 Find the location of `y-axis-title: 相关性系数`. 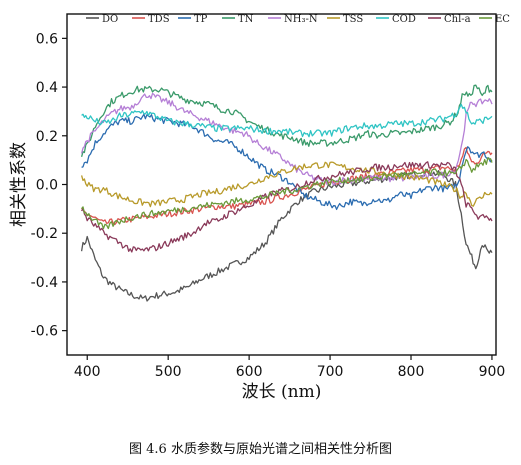

y-axis-title: 相关性系数 is located at coordinates (19, 184).